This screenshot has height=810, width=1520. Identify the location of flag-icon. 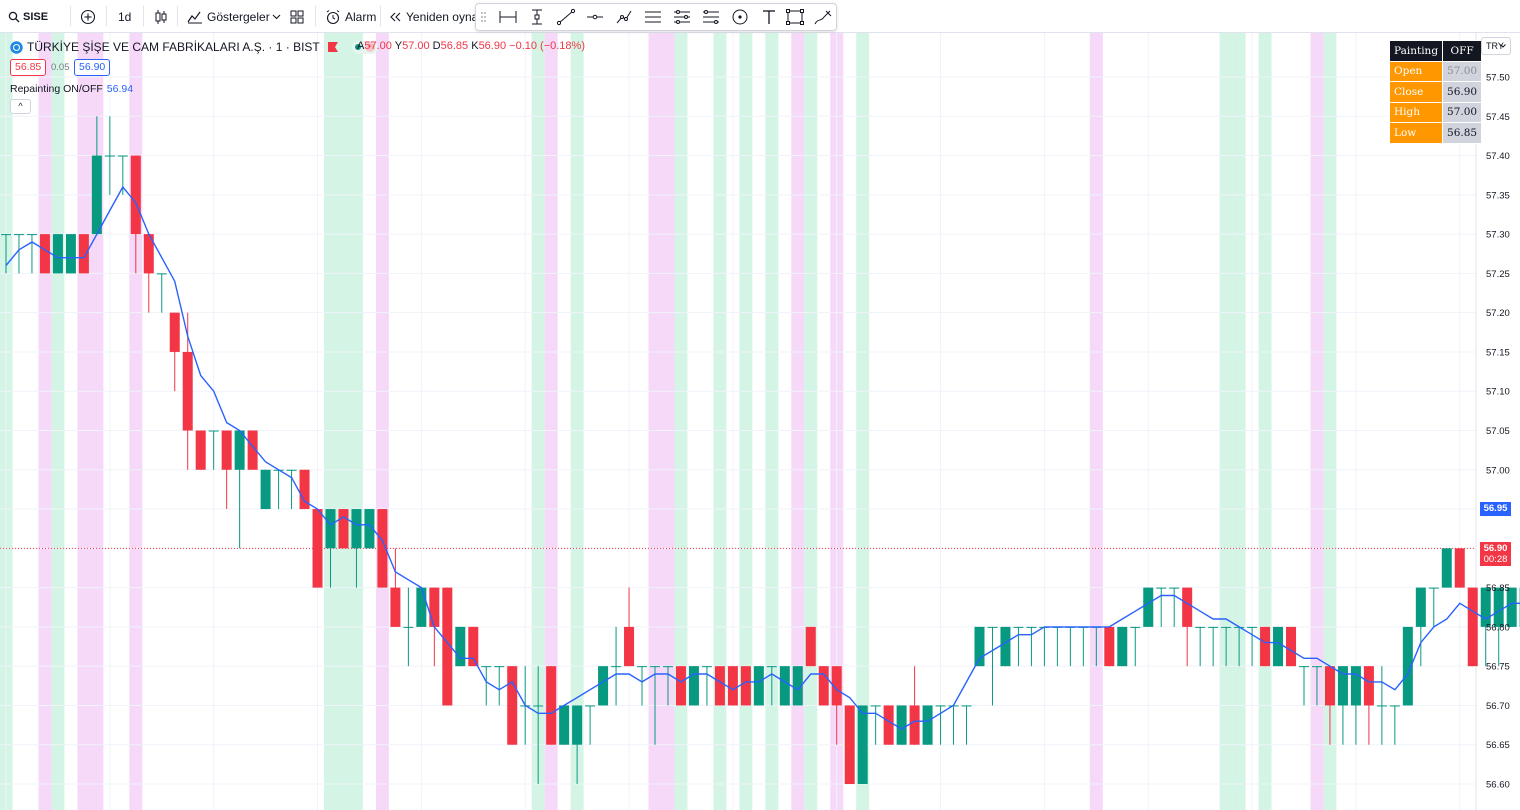
(332, 47).